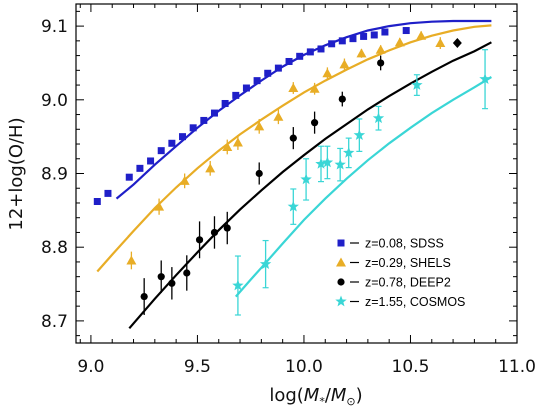 Image resolution: width=540 pixels, height=407 pixels. What do you see at coordinates (411, 367) in the screenshot?
I see `x-tick-label: 10.5` at bounding box center [411, 367].